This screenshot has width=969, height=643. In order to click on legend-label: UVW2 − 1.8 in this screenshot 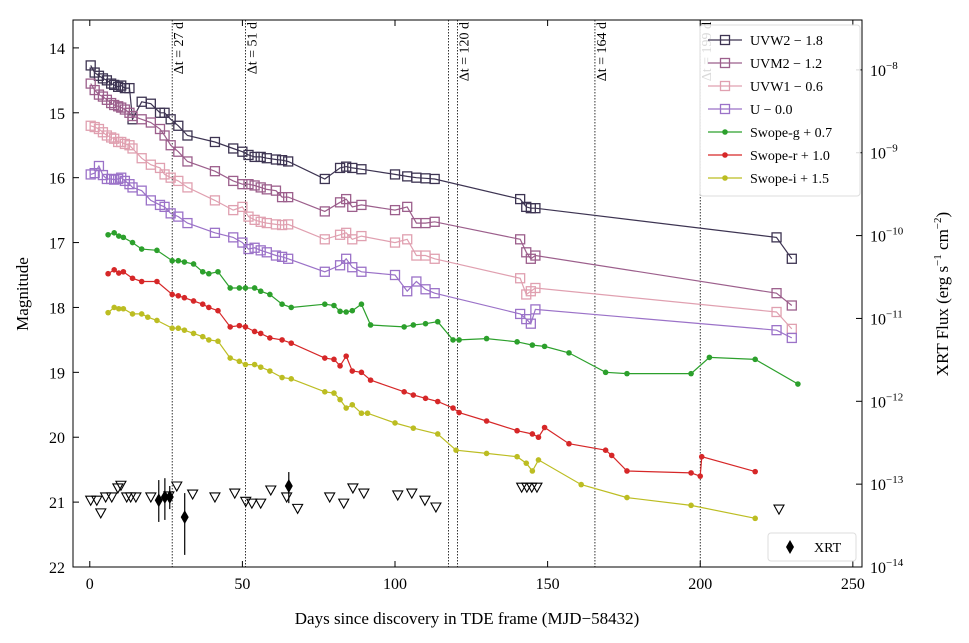, I will do `click(786, 41)`.